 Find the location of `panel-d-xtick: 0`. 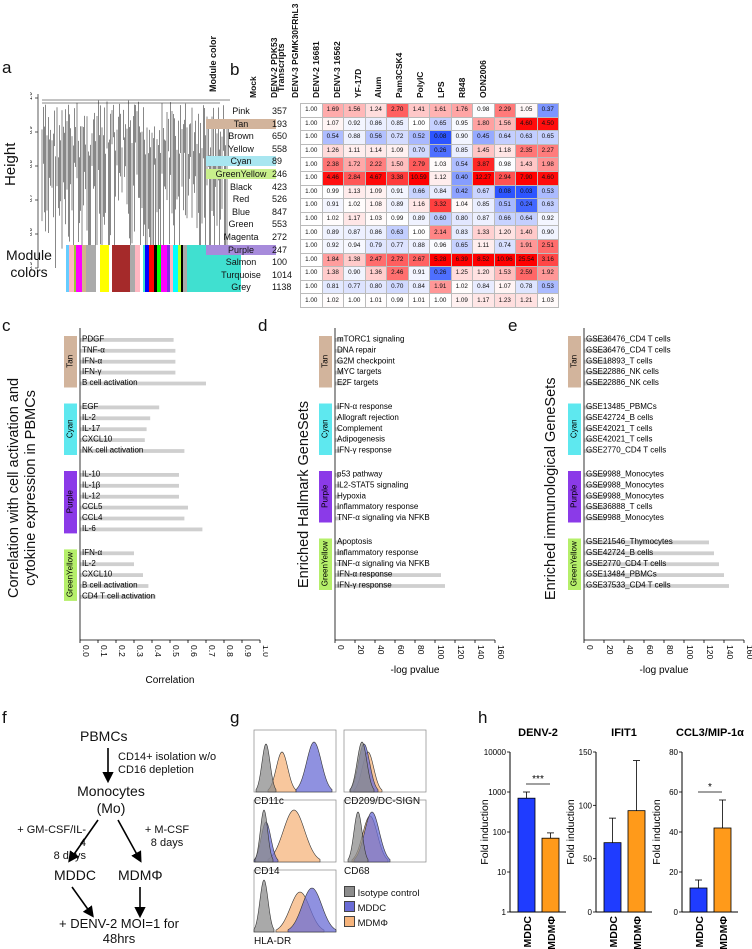

panel-d-xtick: 0 is located at coordinates (341, 647).